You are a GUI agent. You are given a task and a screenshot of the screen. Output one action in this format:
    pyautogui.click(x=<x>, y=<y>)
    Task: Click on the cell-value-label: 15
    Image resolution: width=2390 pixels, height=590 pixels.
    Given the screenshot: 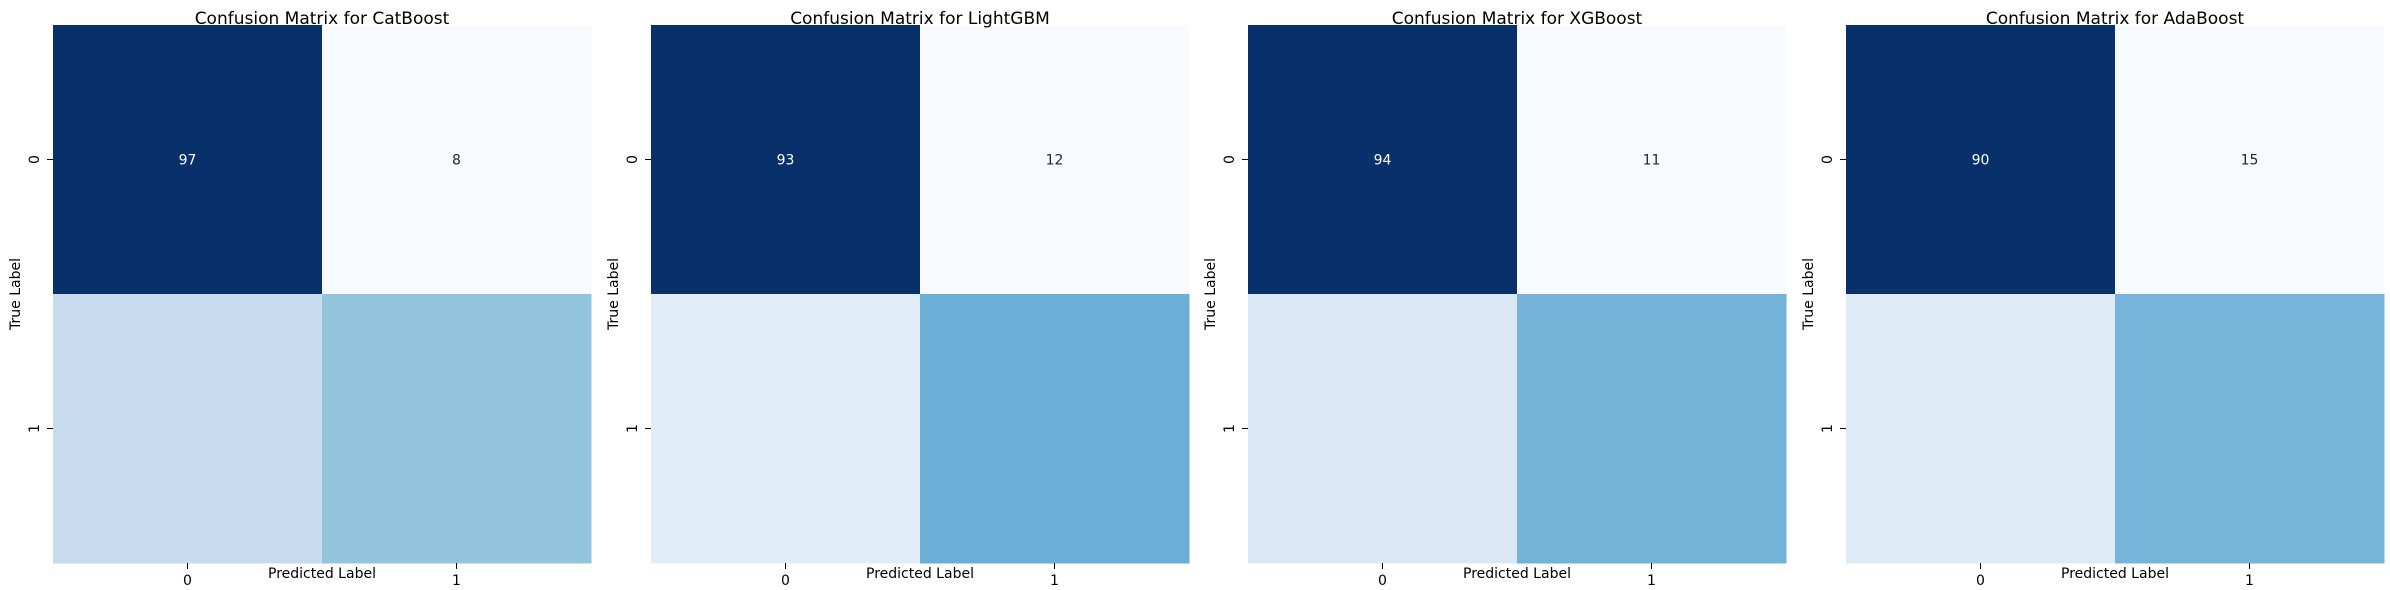 What is the action you would take?
    pyautogui.click(x=2250, y=161)
    